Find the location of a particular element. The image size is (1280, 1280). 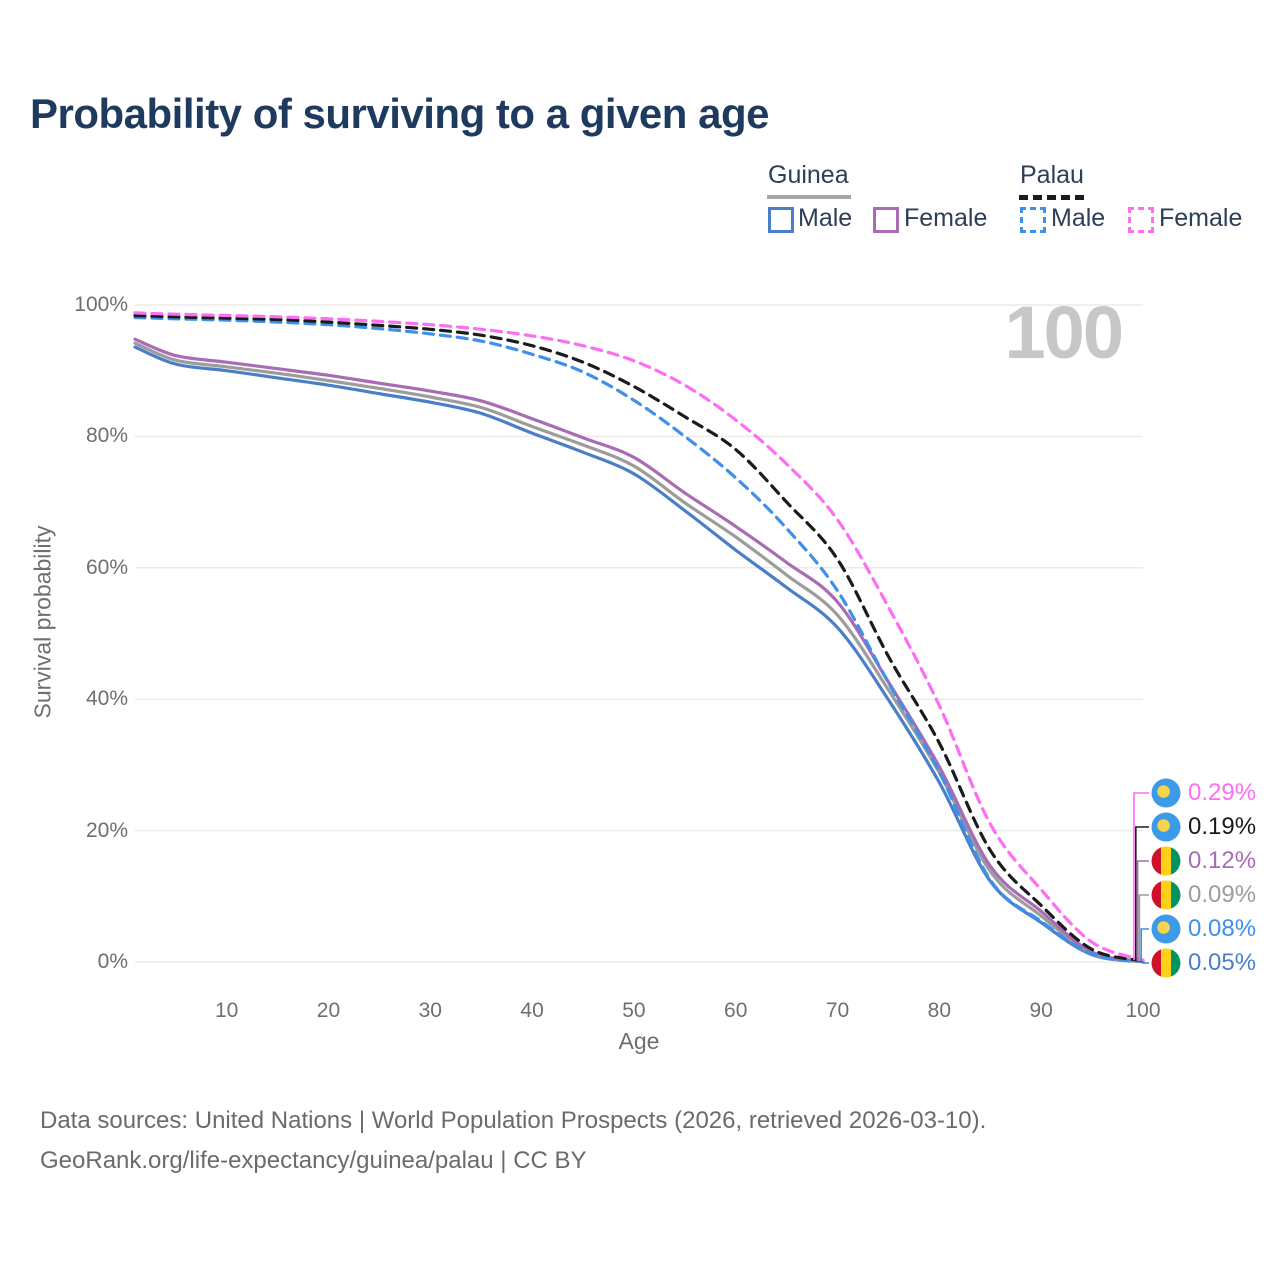

x-tick-label-60: 60 is located at coordinates (736, 1010).